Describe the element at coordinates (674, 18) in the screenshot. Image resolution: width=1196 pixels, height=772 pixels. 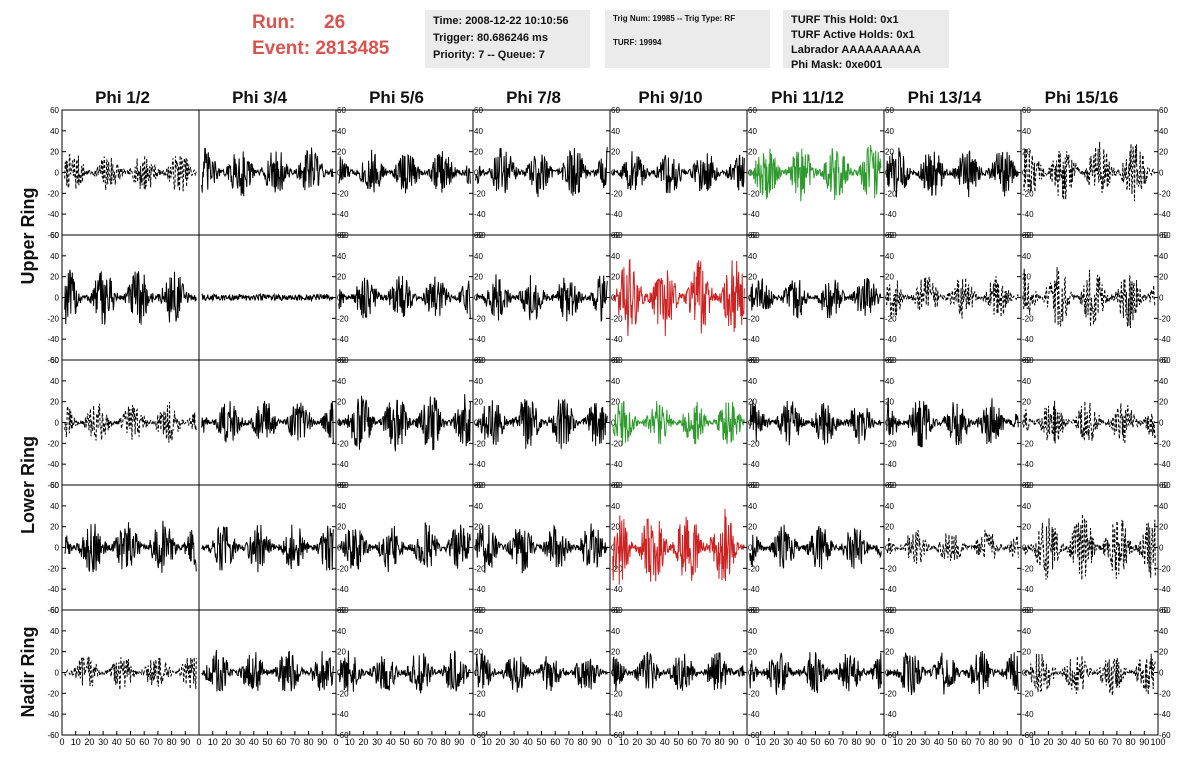
I see `trig-num-text: Trig Num: 19985 -- Trig Type: RF` at that location.